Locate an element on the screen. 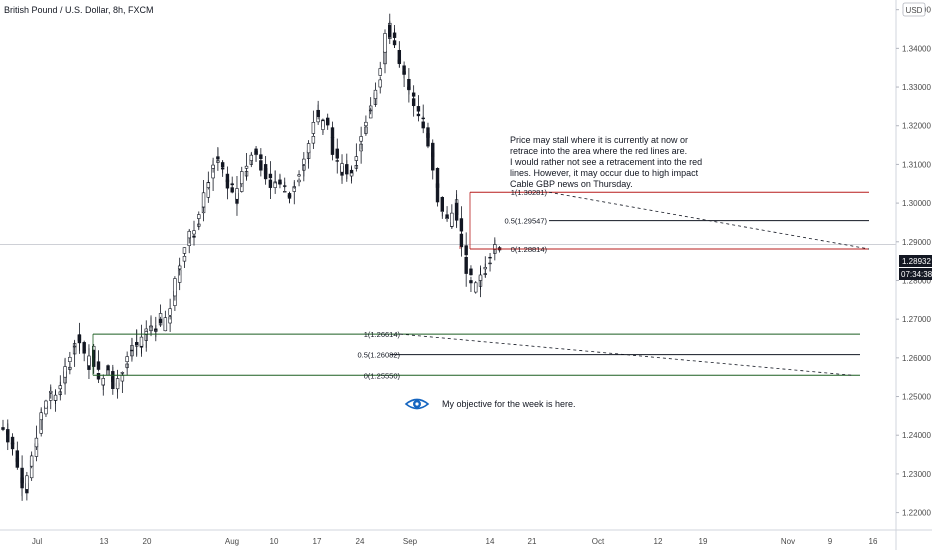 The height and width of the screenshot is (550, 932). fib-upper-level-label: 0(1.28814) is located at coordinates (529, 249).